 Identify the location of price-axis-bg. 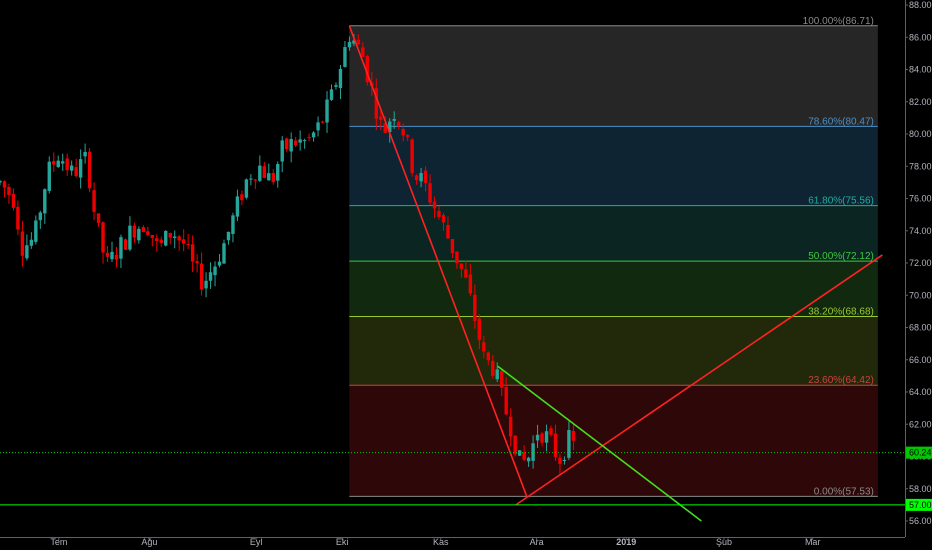
(918, 275).